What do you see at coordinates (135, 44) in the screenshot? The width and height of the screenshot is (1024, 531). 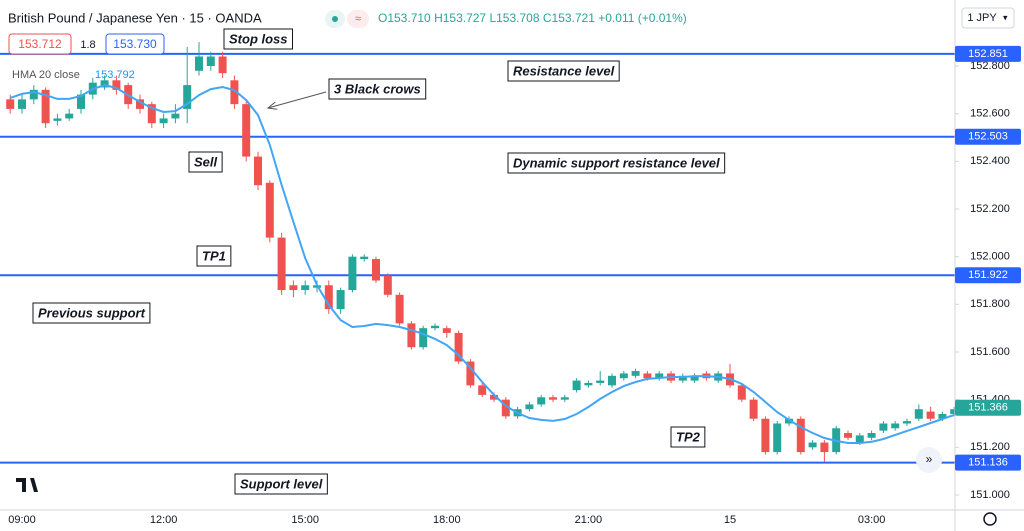 I see `buy-button` at bounding box center [135, 44].